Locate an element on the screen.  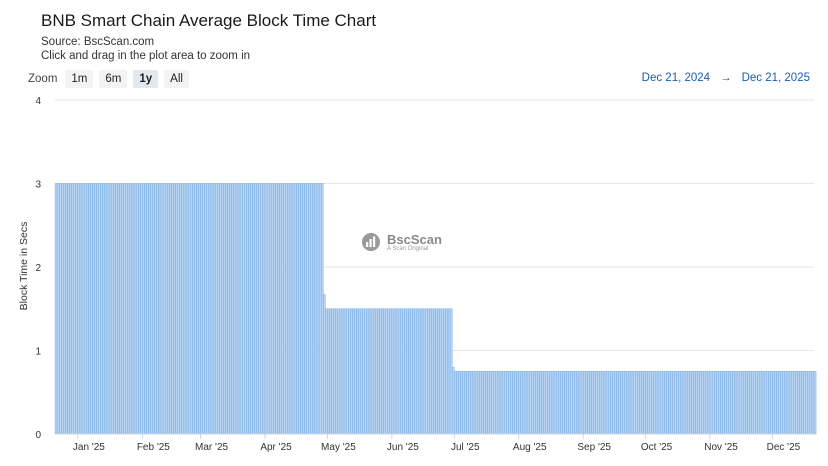
zoom-1m-button: 1m is located at coordinates (79, 79).